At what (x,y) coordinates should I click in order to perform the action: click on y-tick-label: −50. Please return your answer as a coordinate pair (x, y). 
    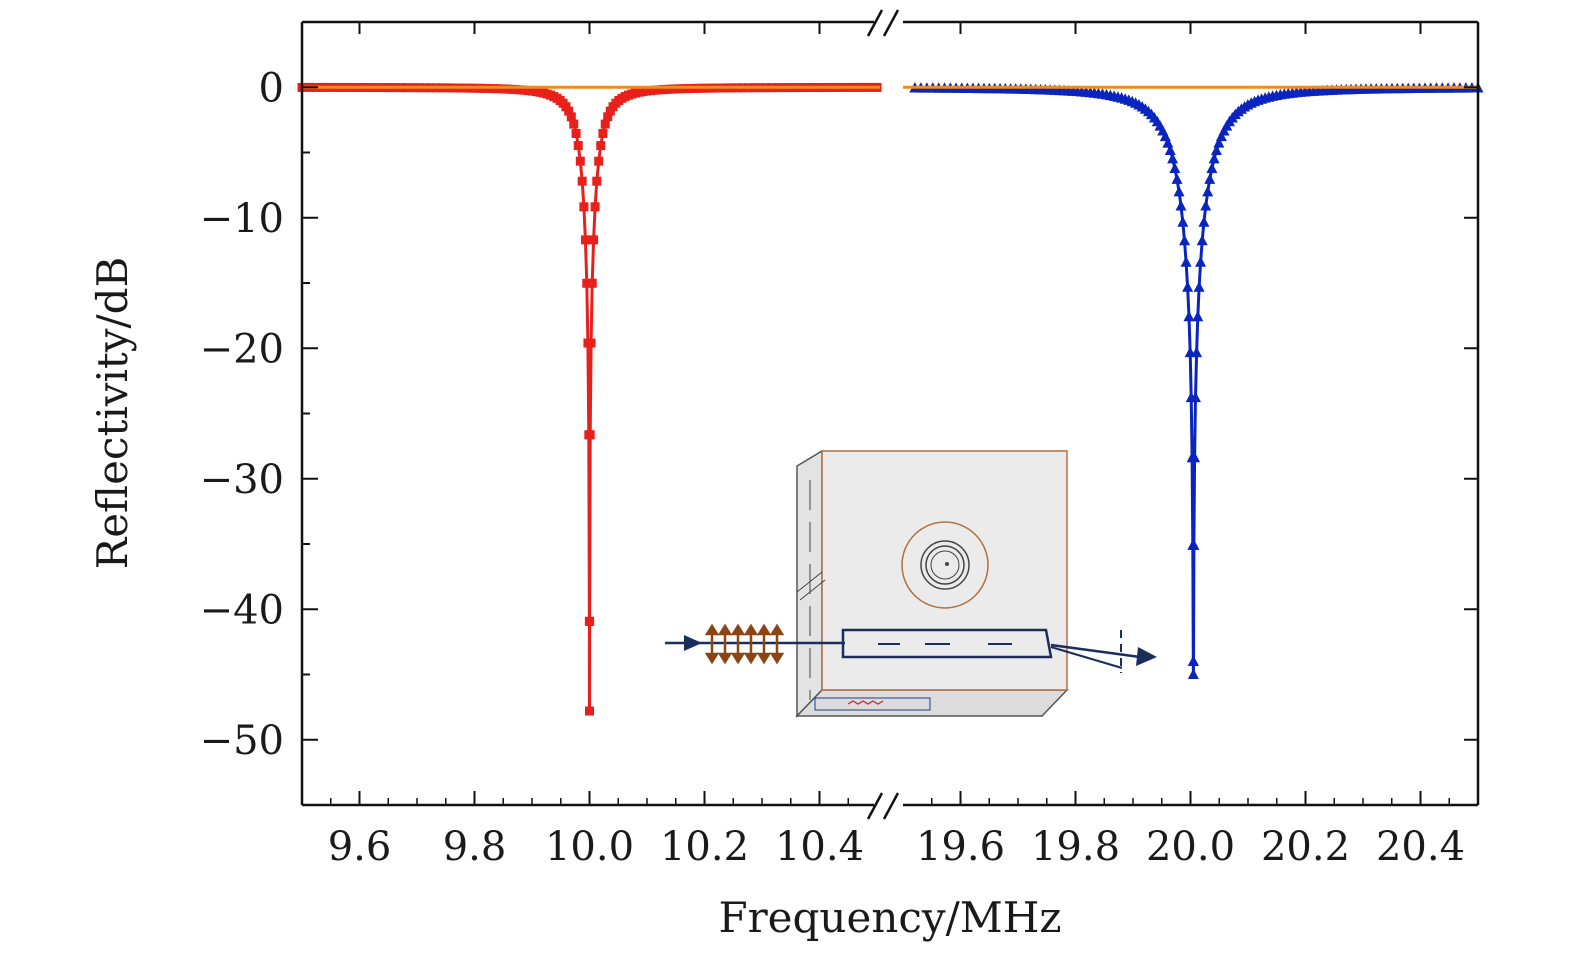
    Looking at the image, I should click on (242, 741).